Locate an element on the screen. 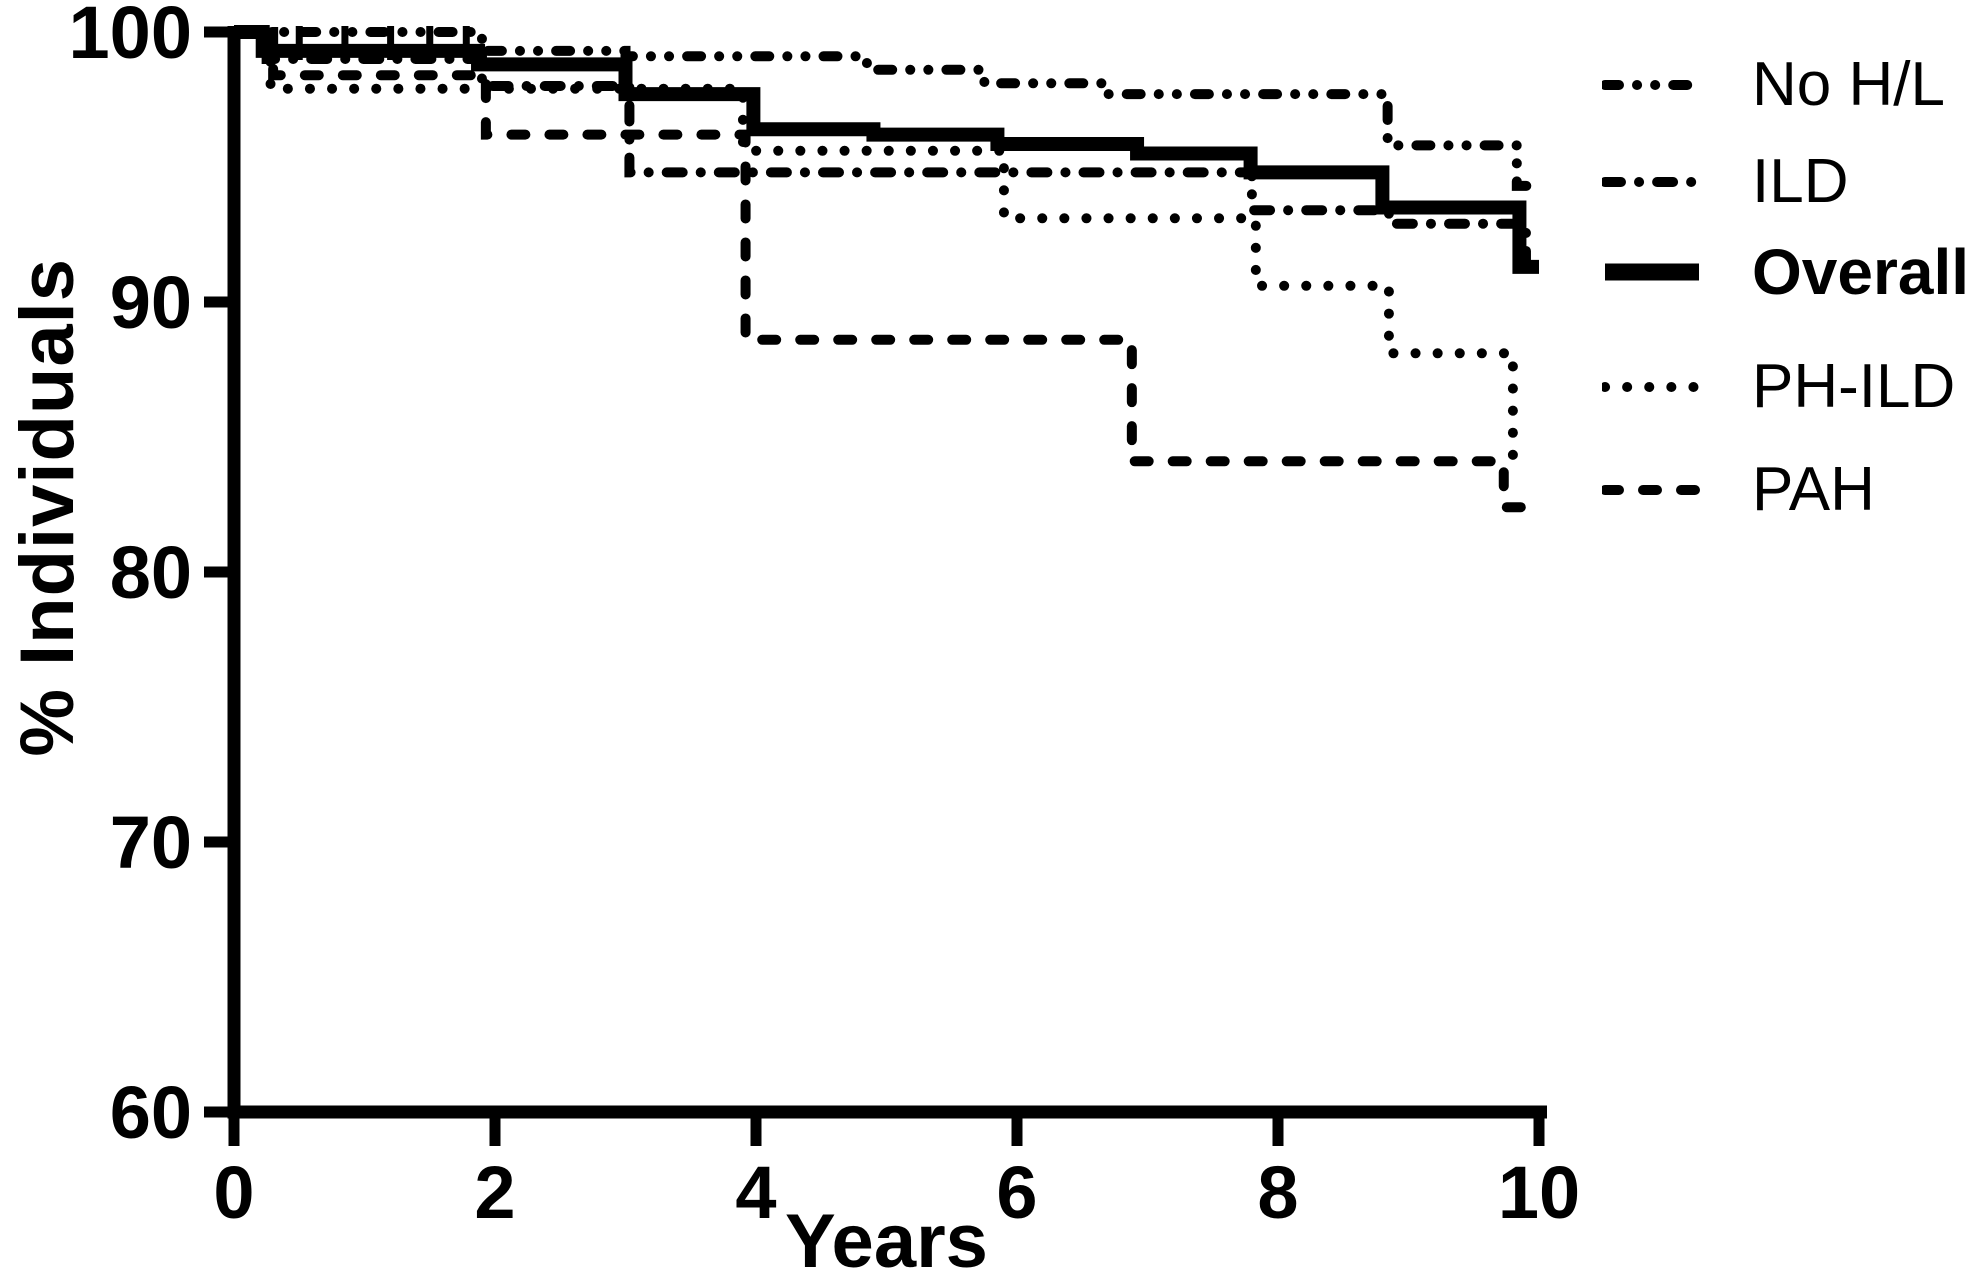 This screenshot has width=1983, height=1274. x-tick-label: 6 is located at coordinates (1016, 1192).